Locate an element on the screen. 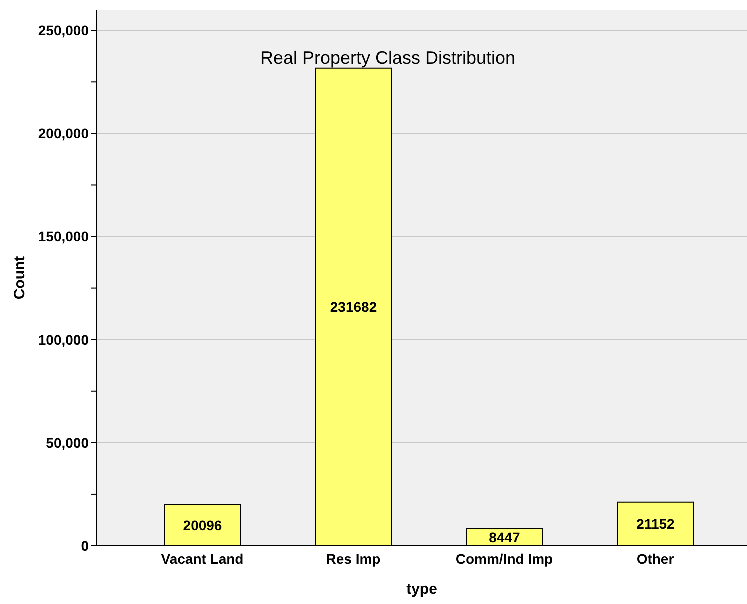  text: Real Property Class Distribution is located at coordinates (388, 58).